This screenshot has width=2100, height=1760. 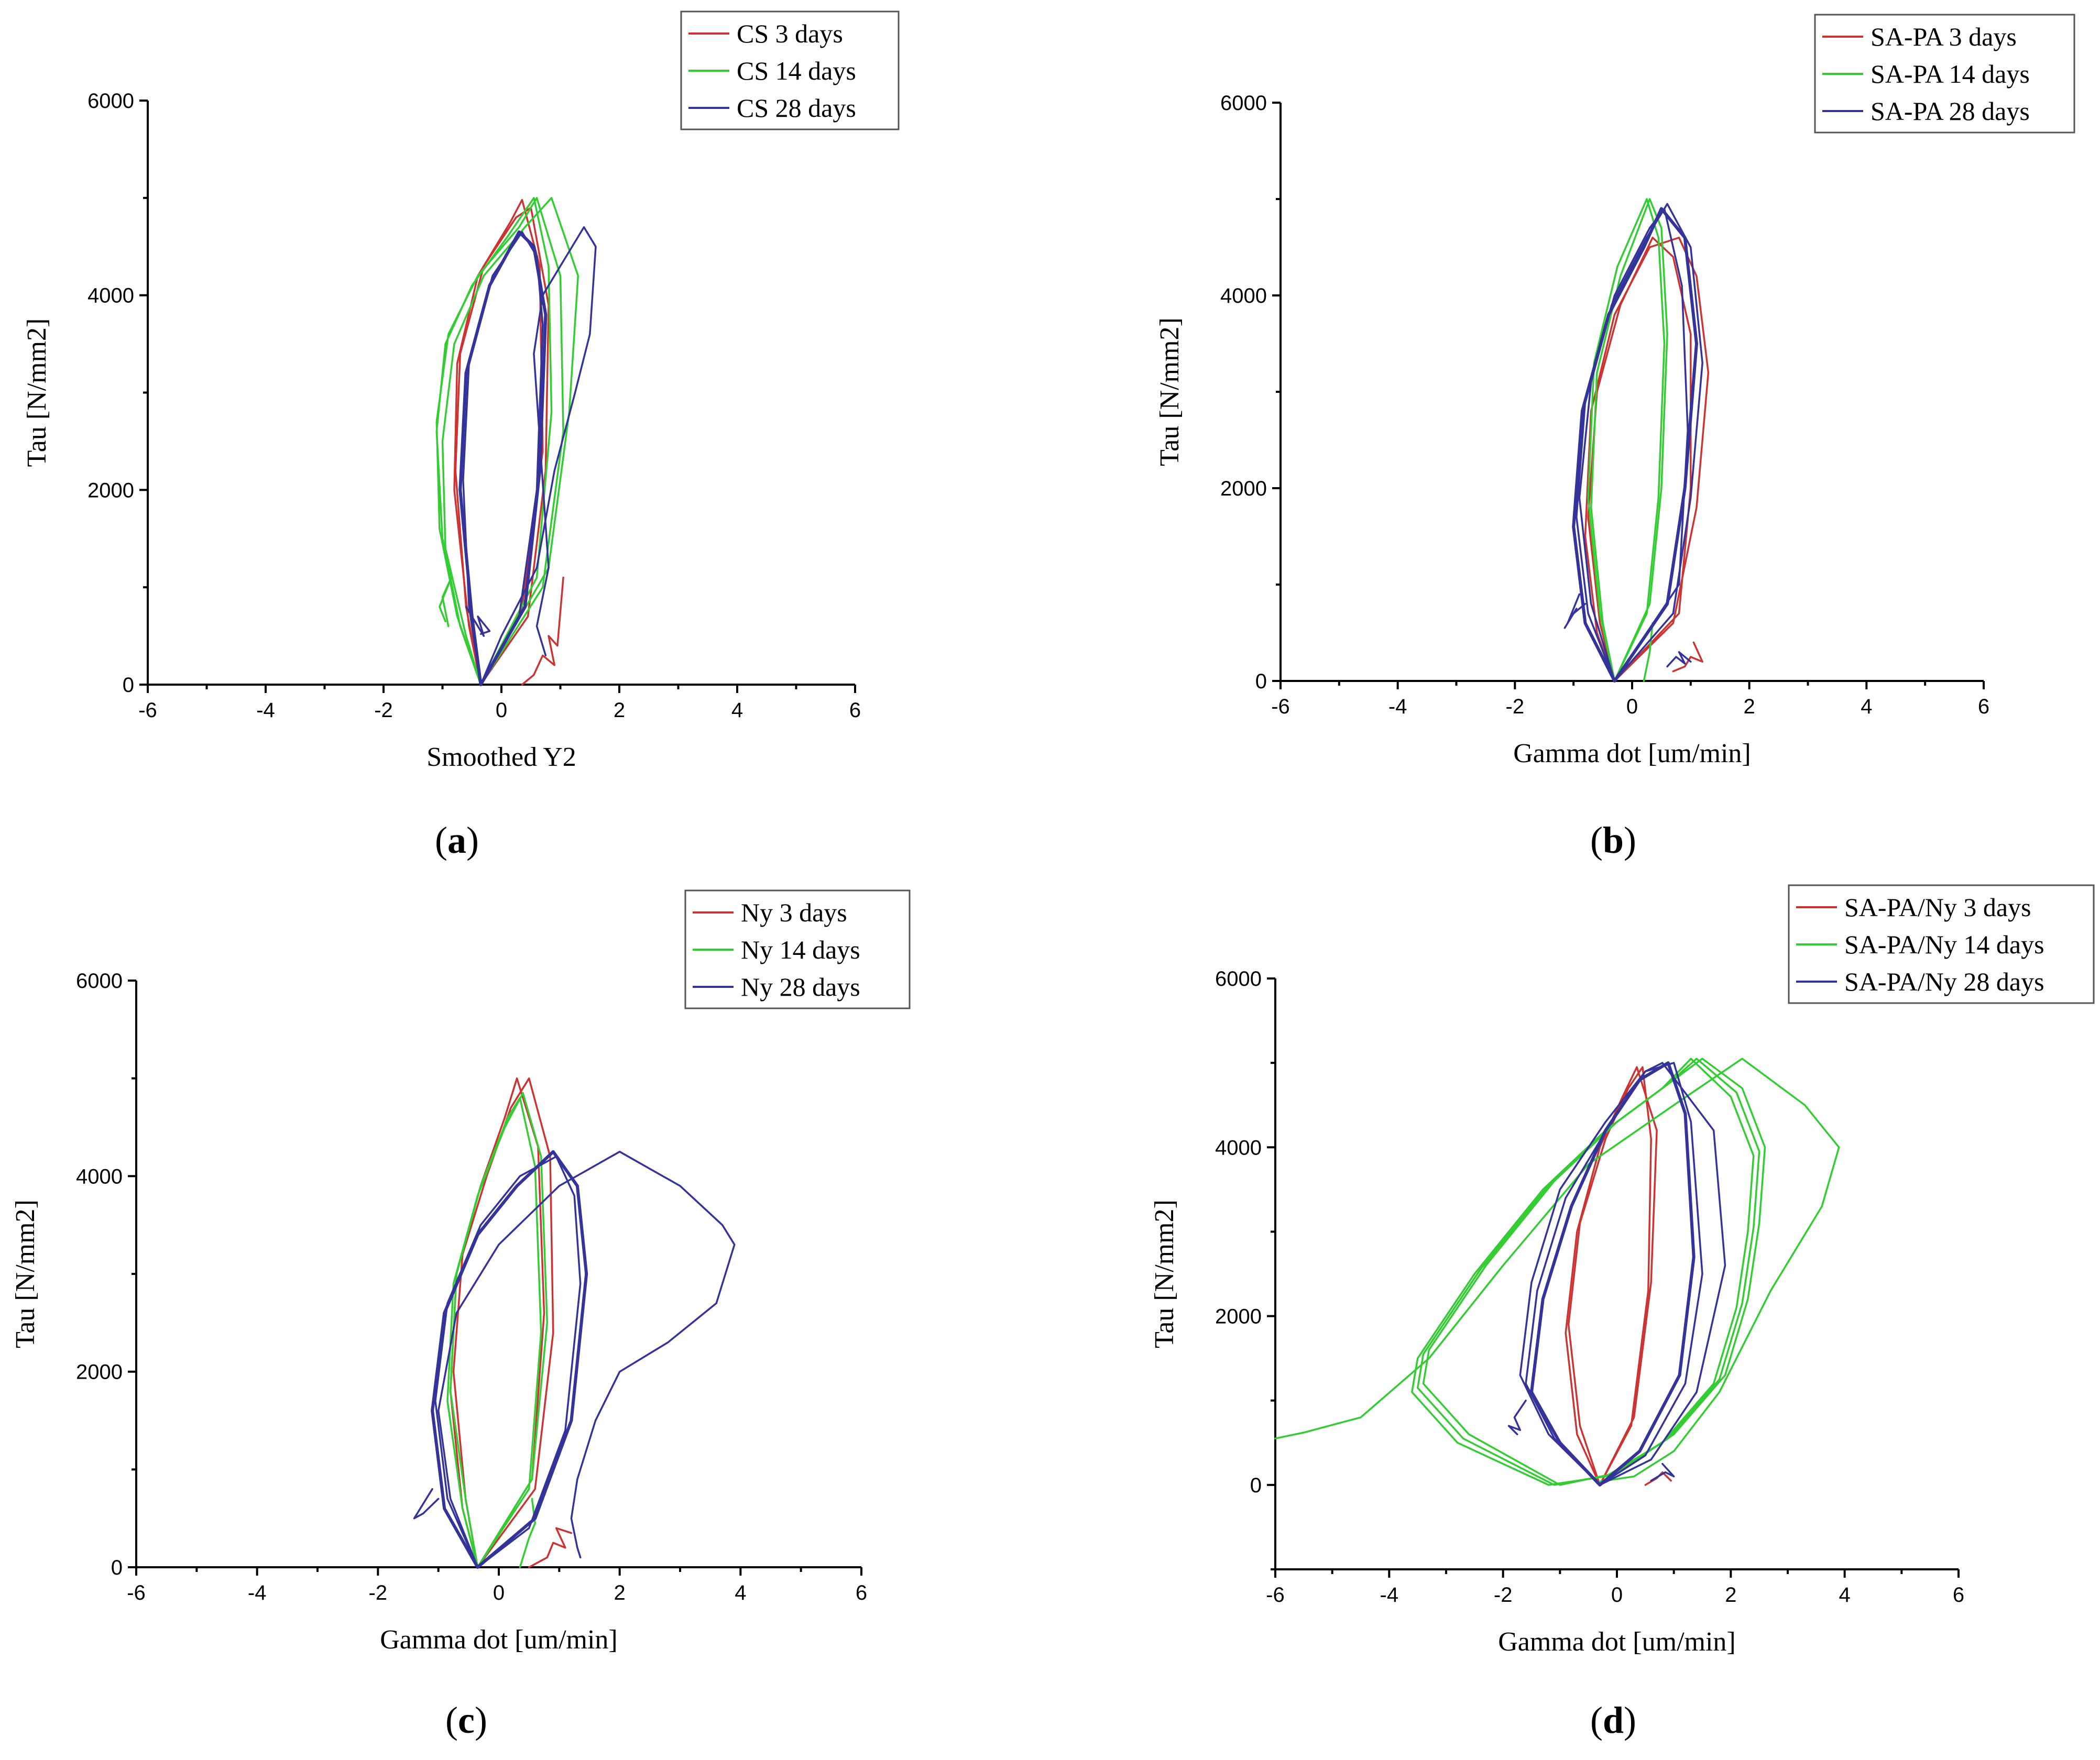 What do you see at coordinates (796, 108) in the screenshot?
I see `a-legend-label: CS 28 days` at bounding box center [796, 108].